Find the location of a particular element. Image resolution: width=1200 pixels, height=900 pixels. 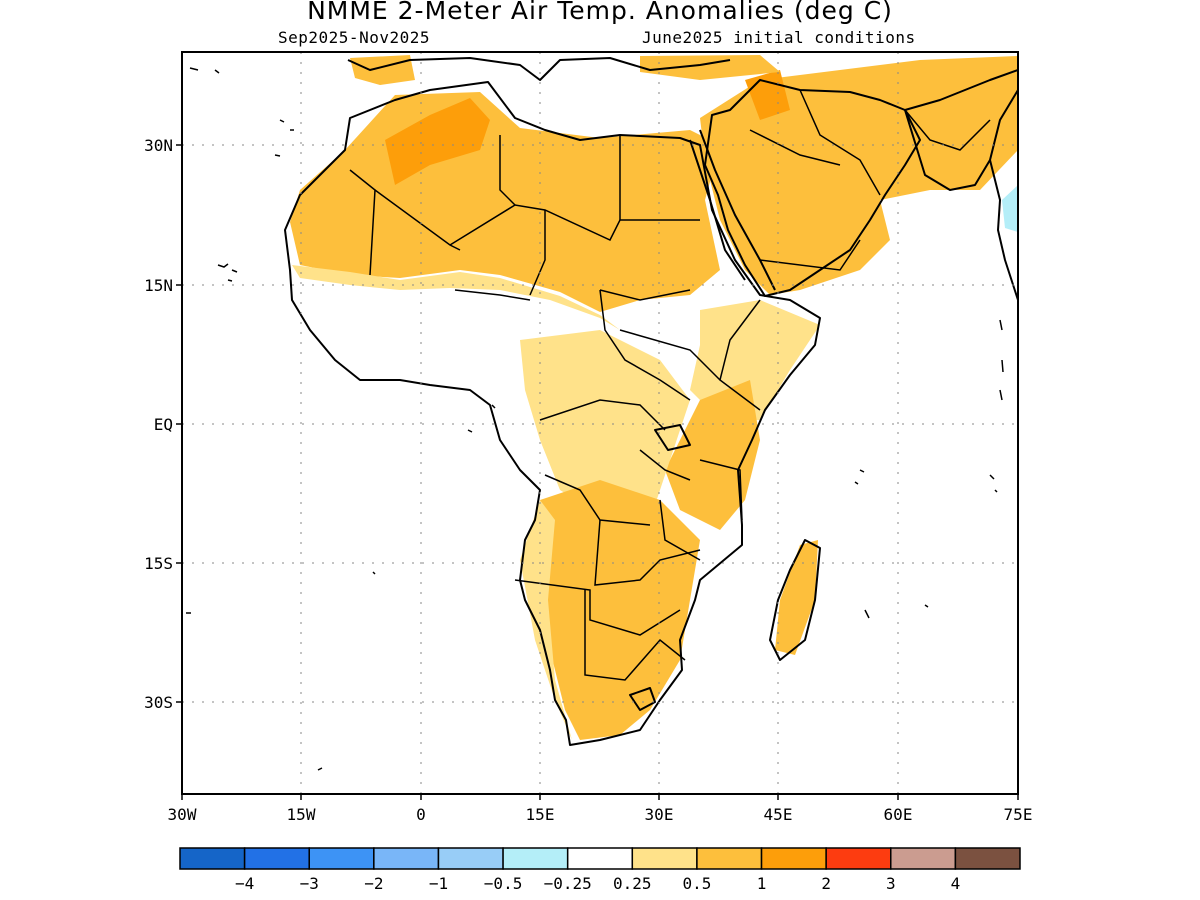

lat-label: 30N is located at coordinates (158, 145).